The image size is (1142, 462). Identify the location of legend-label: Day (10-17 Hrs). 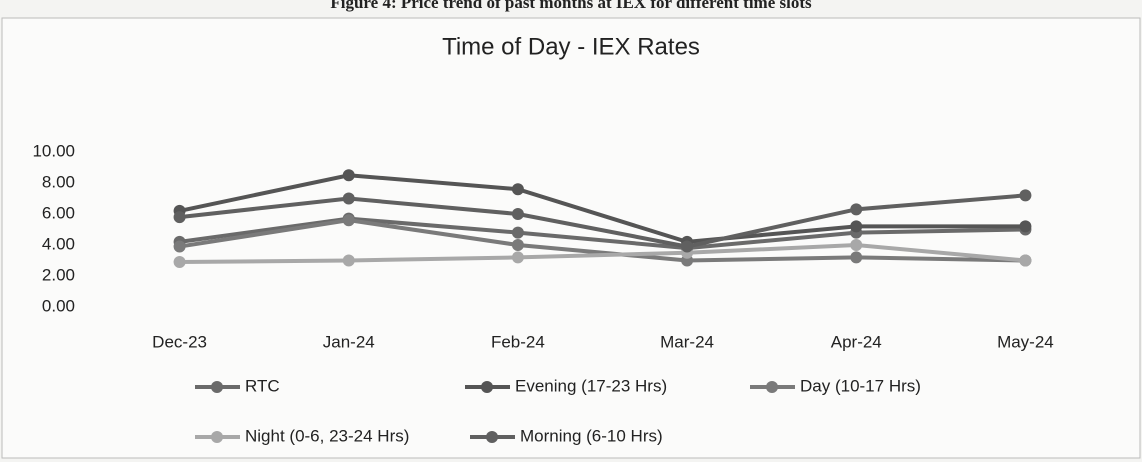
(860, 385).